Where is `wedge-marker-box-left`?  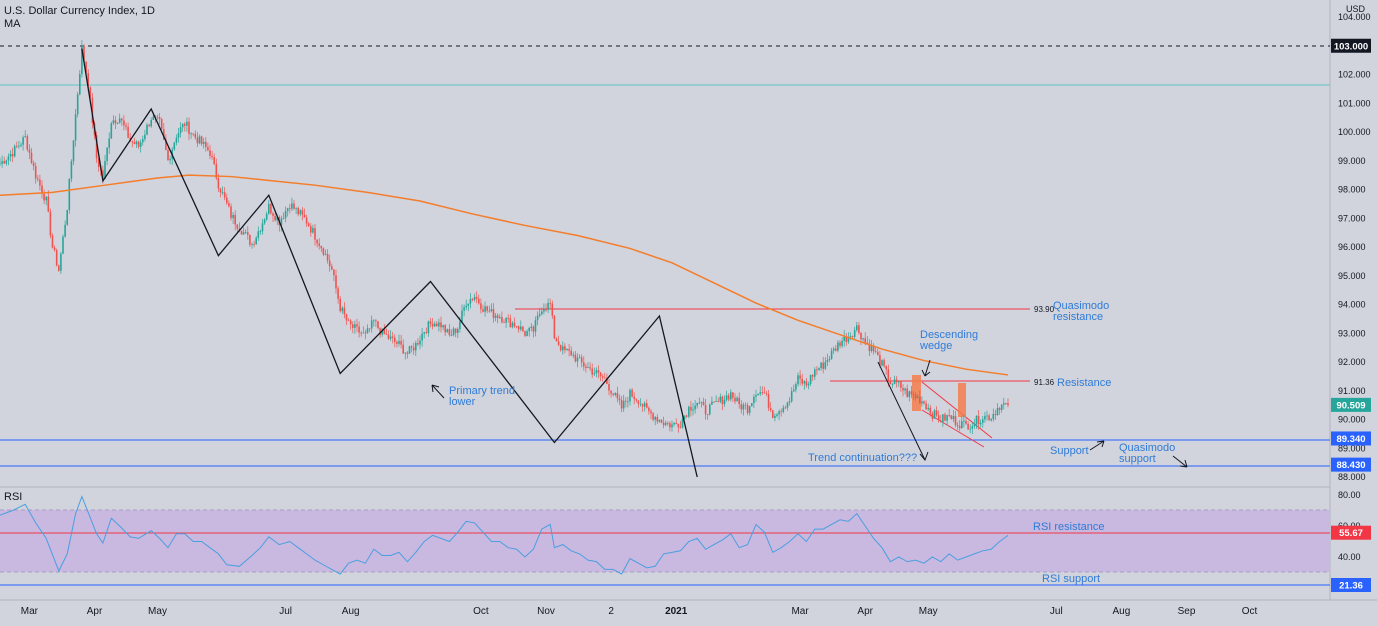 wedge-marker-box-left is located at coordinates (916, 393).